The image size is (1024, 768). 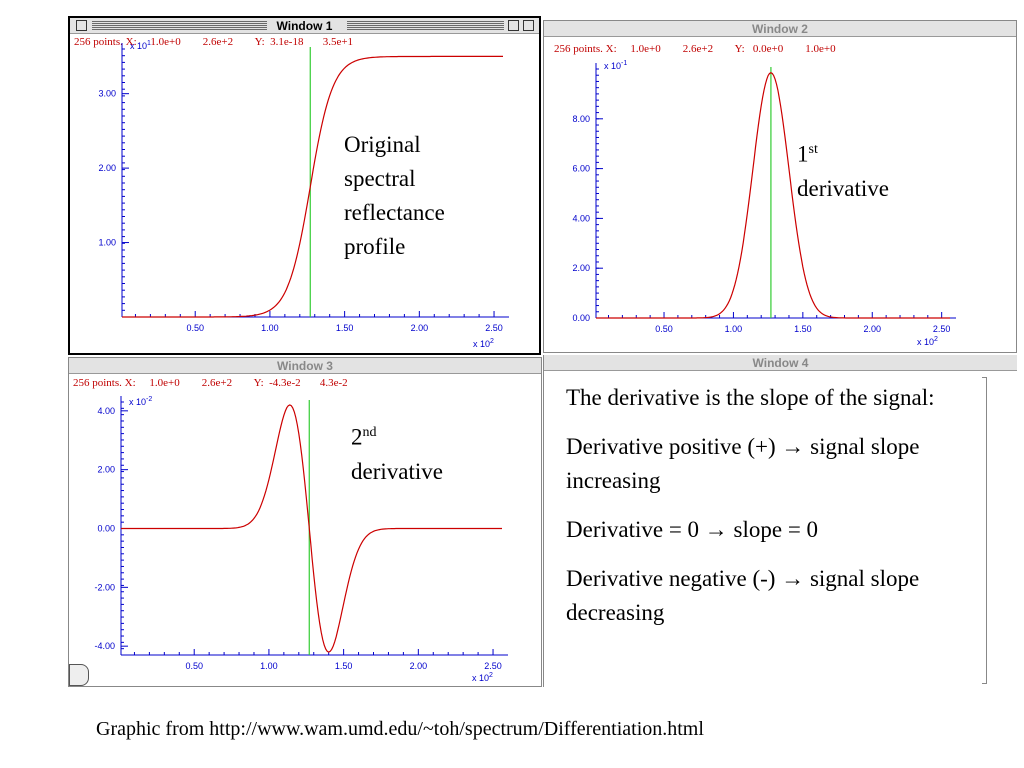 I want to click on paragraph-zero: Derivative = 0 → slope = 0, so click(x=692, y=529).